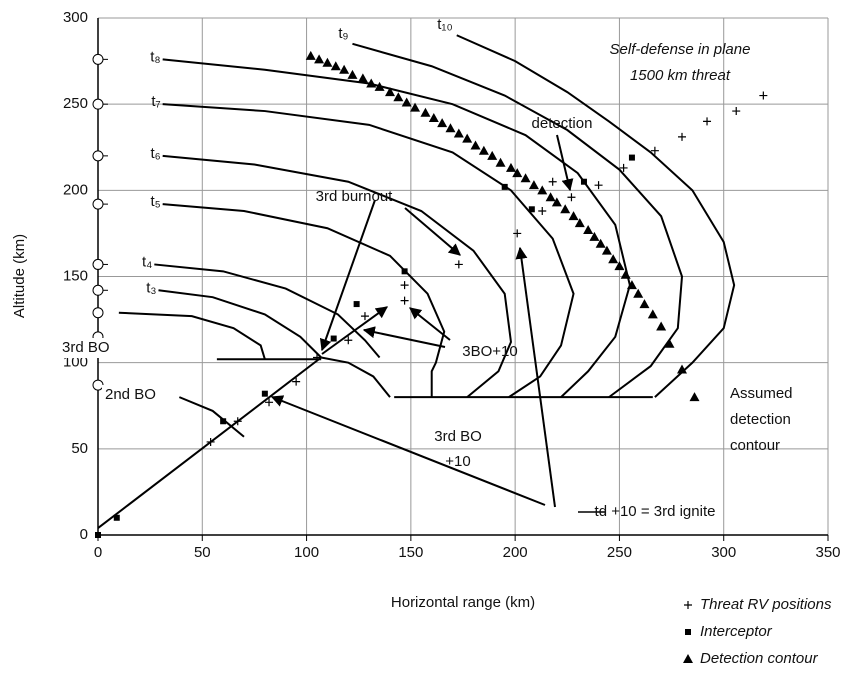  Describe the element at coordinates (75, 103) in the screenshot. I see `y-tick-label: 250` at that location.